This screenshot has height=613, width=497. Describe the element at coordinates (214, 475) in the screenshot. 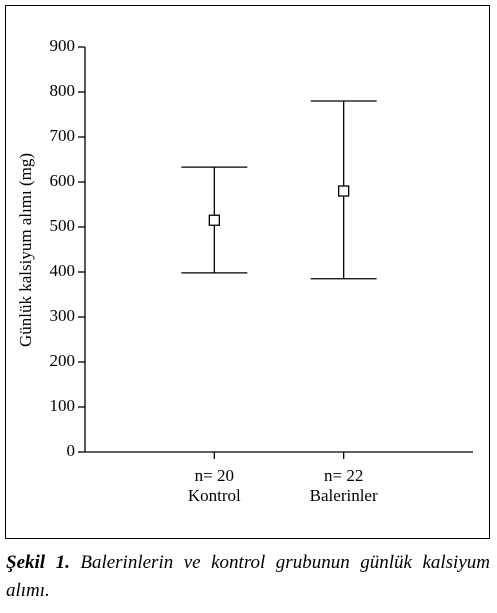

I see `group-size-label: n= 20` at that location.